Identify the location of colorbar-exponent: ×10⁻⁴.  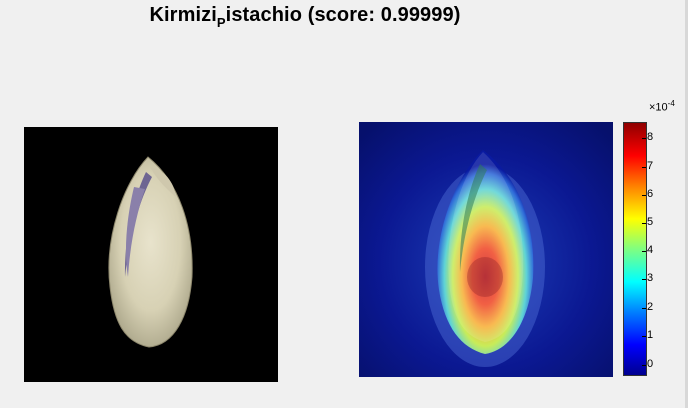
(662, 106).